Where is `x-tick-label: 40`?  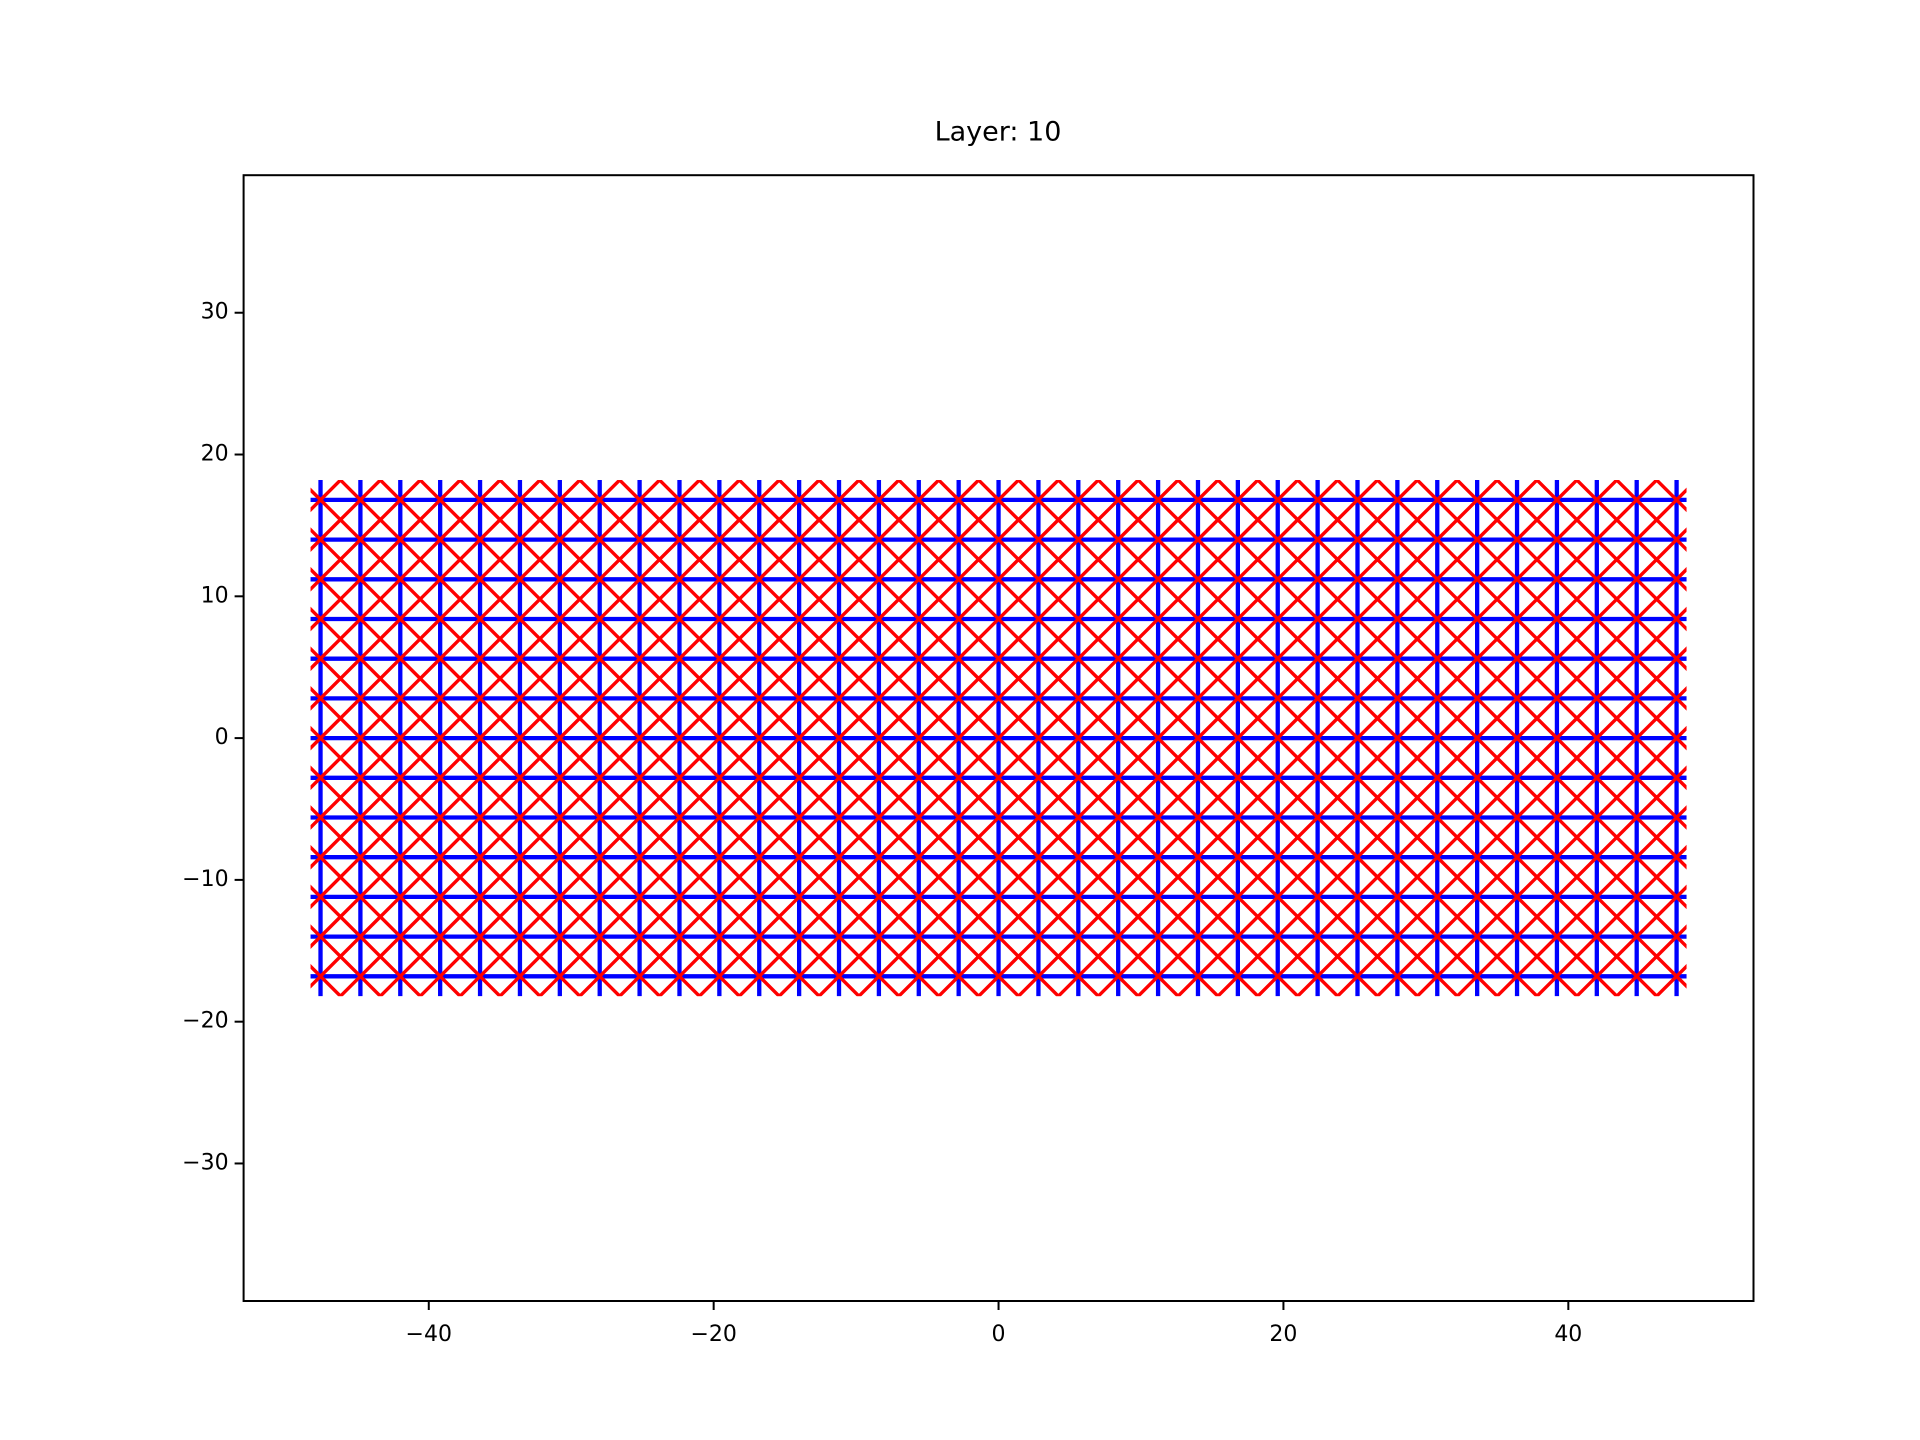
x-tick-label: 40 is located at coordinates (1568, 1334).